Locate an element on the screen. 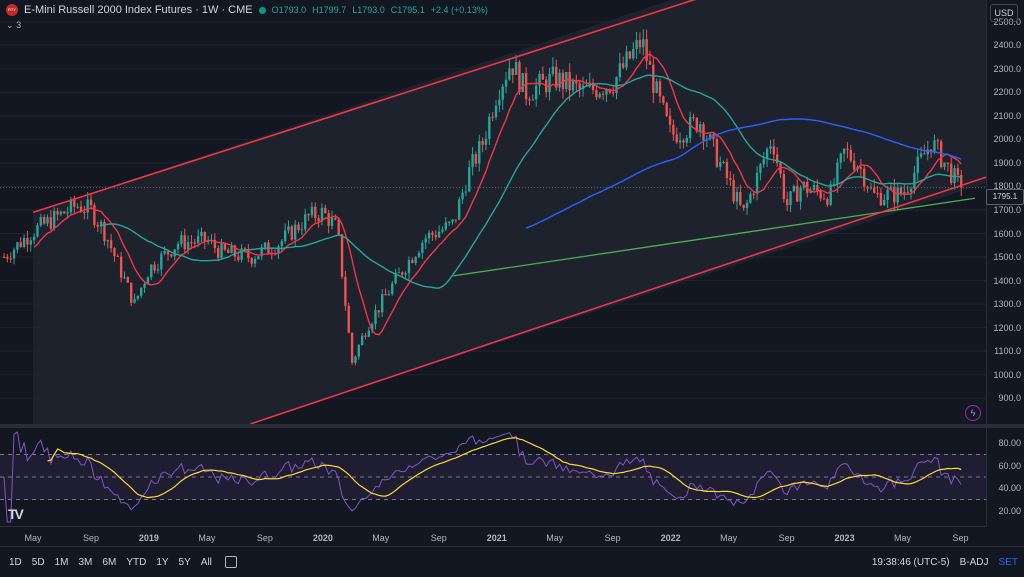 The height and width of the screenshot is (577, 1024). range-button-1d: 1D is located at coordinates (15, 562).